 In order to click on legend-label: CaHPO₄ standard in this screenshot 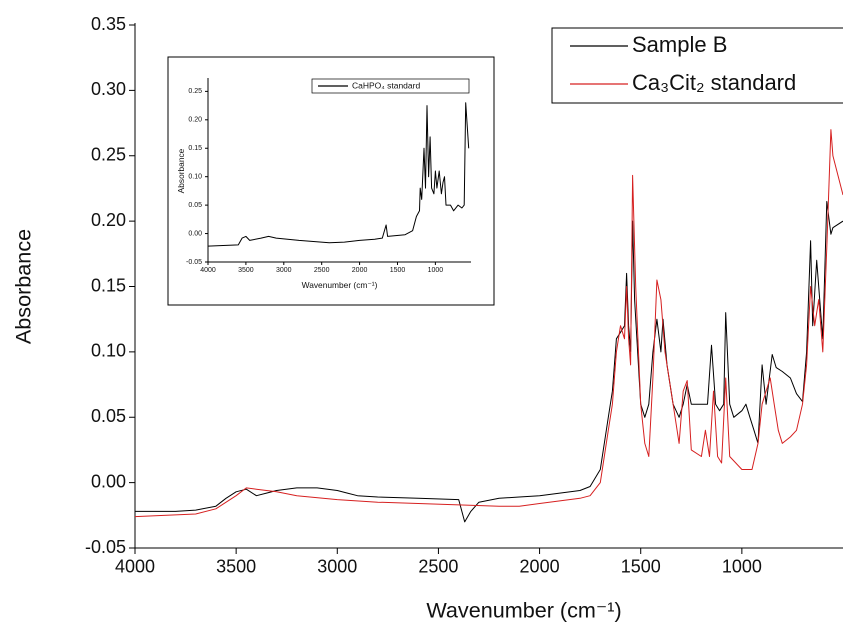, I will do `click(386, 85)`.